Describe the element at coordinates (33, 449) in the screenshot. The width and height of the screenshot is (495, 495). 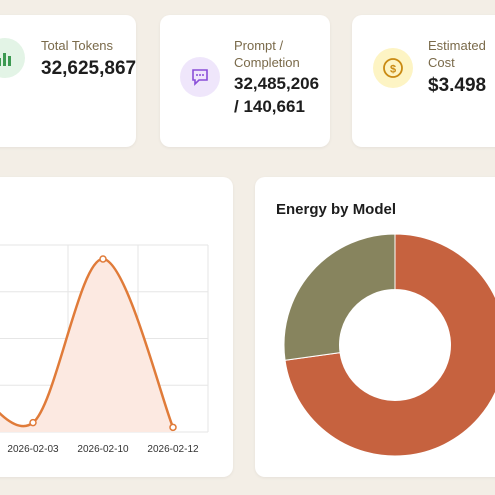
I see `x-tick-label: 2026-02-03` at that location.